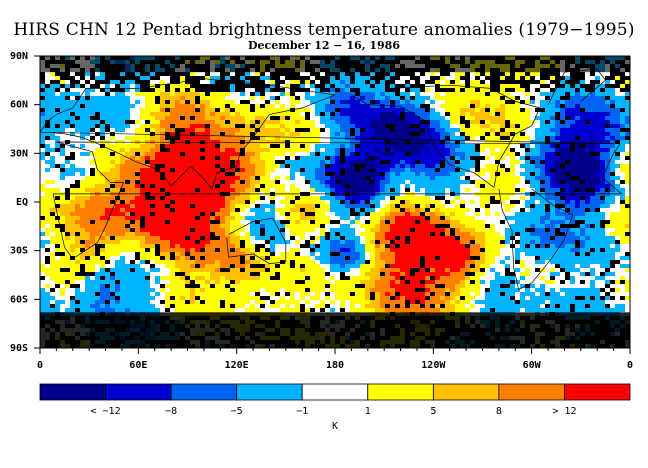  I want to click on y-tick-label: 30S, so click(19, 251).